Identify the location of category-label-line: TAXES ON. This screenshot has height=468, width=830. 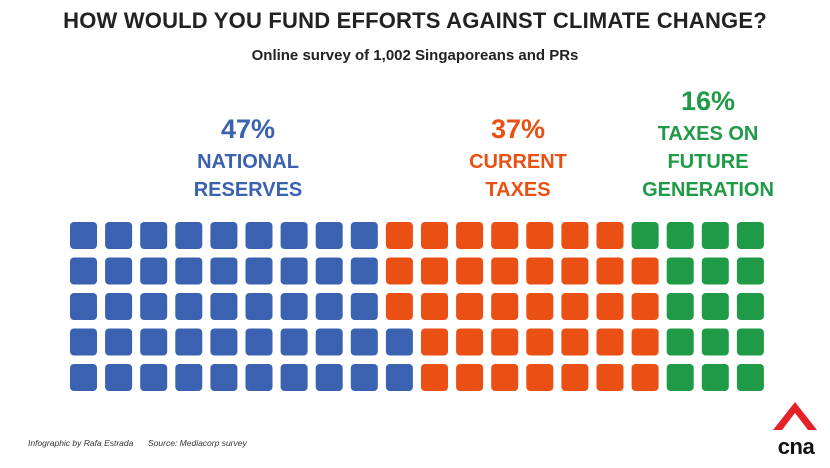
(708, 134).